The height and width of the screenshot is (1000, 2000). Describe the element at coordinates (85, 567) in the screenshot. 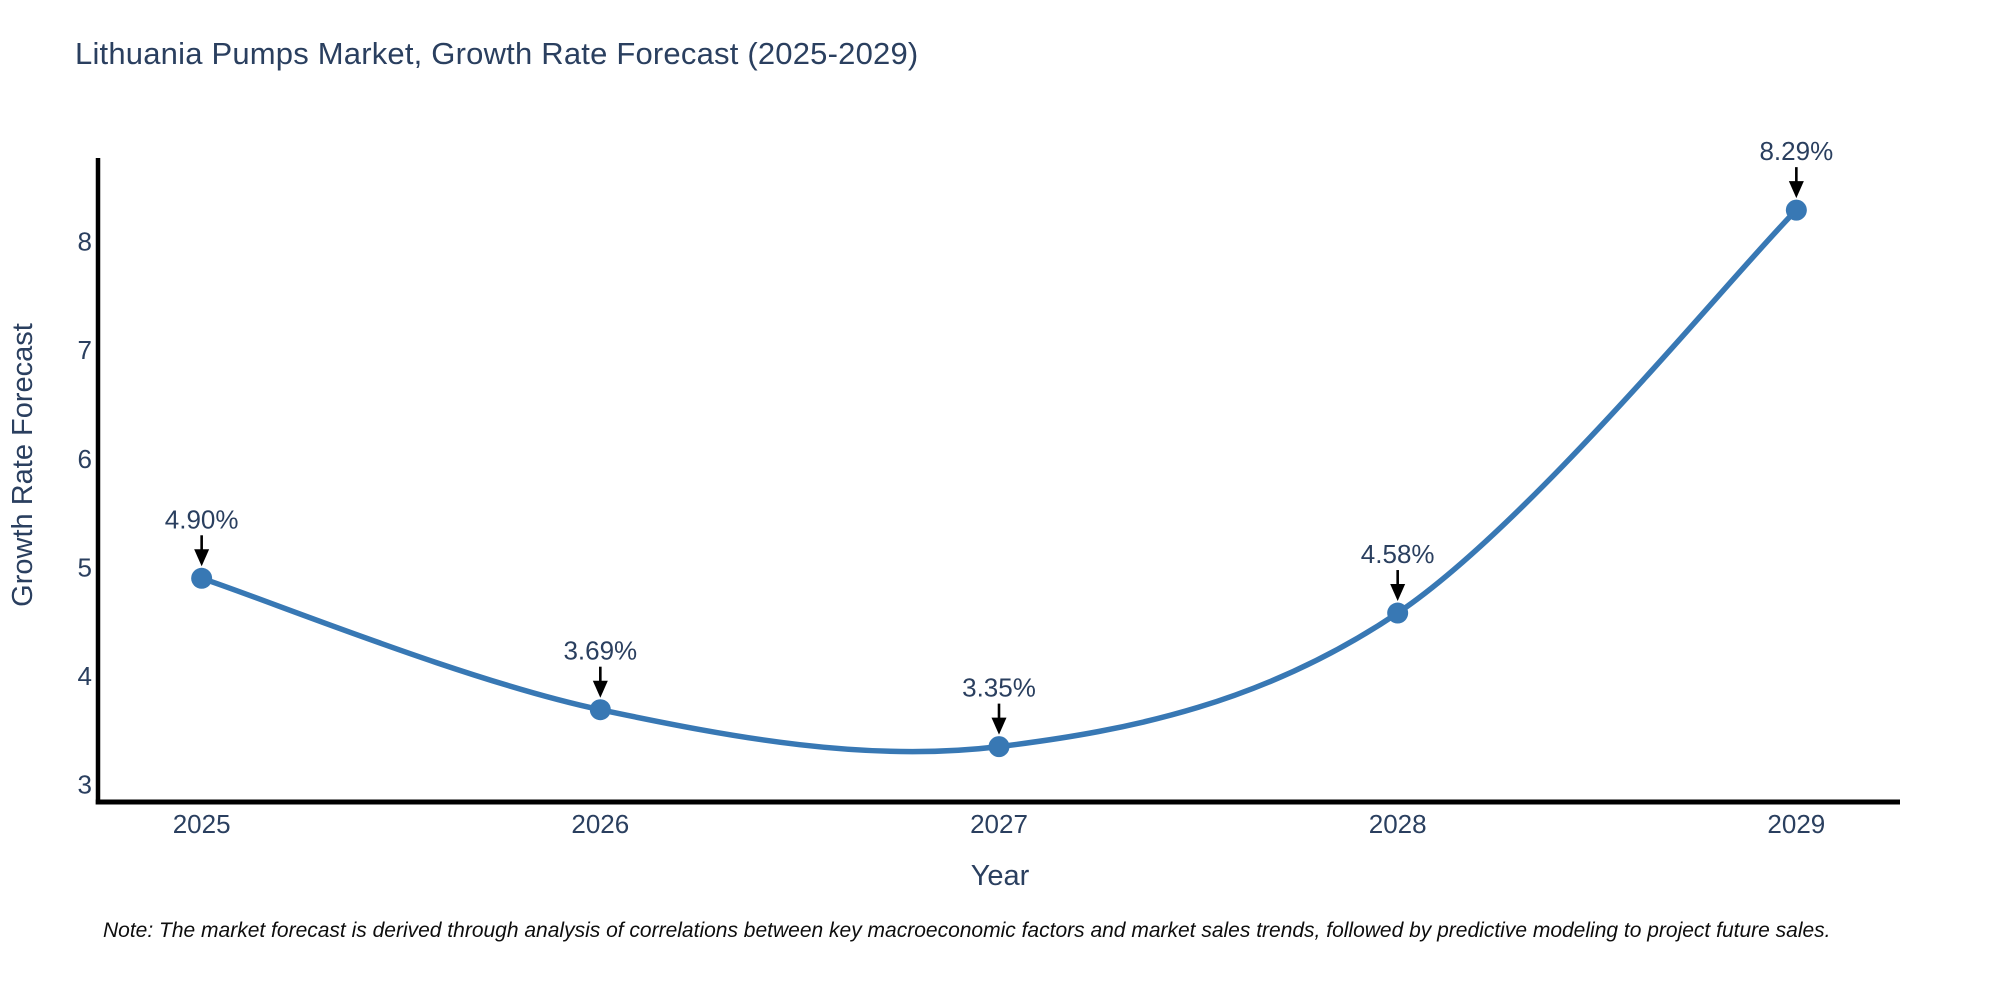

I see `y-tick-label: 5` at that location.